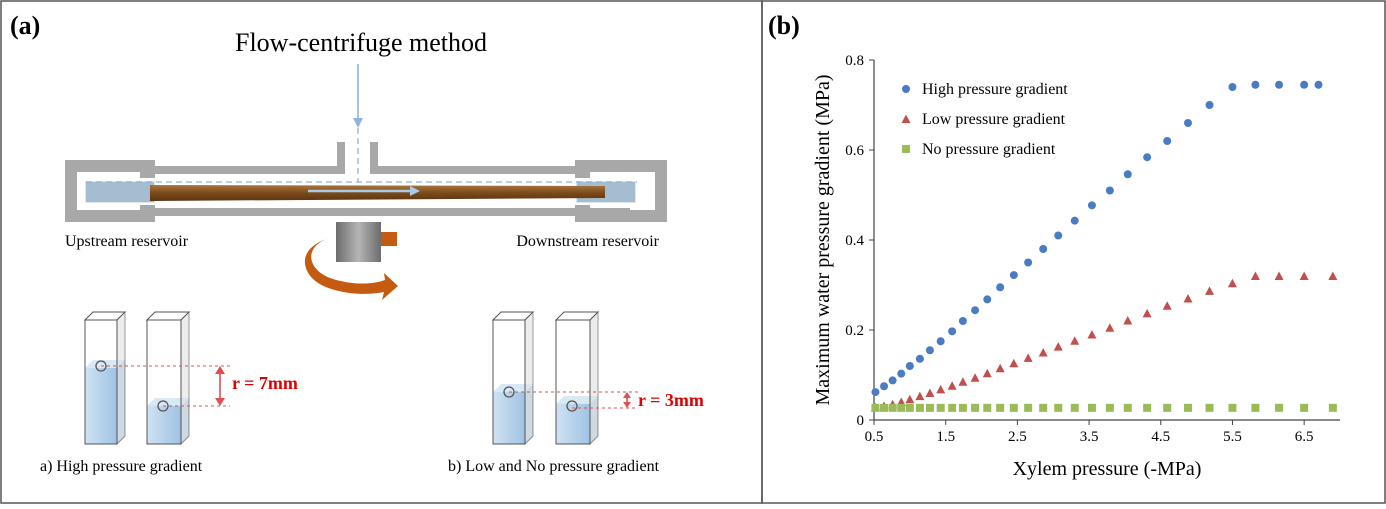  Describe the element at coordinates (265, 383) in the screenshot. I see `radius-label-high: r = 7mm` at that location.